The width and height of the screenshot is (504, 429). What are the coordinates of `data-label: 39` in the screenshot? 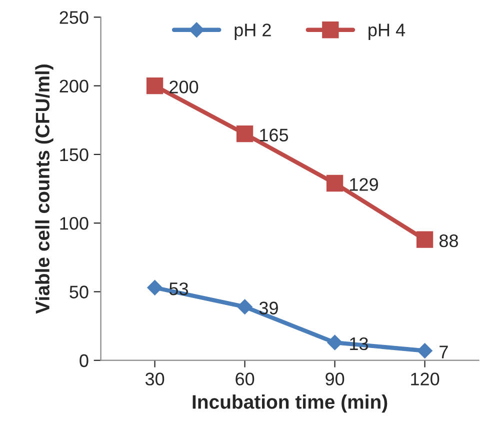 It's located at (268, 308).